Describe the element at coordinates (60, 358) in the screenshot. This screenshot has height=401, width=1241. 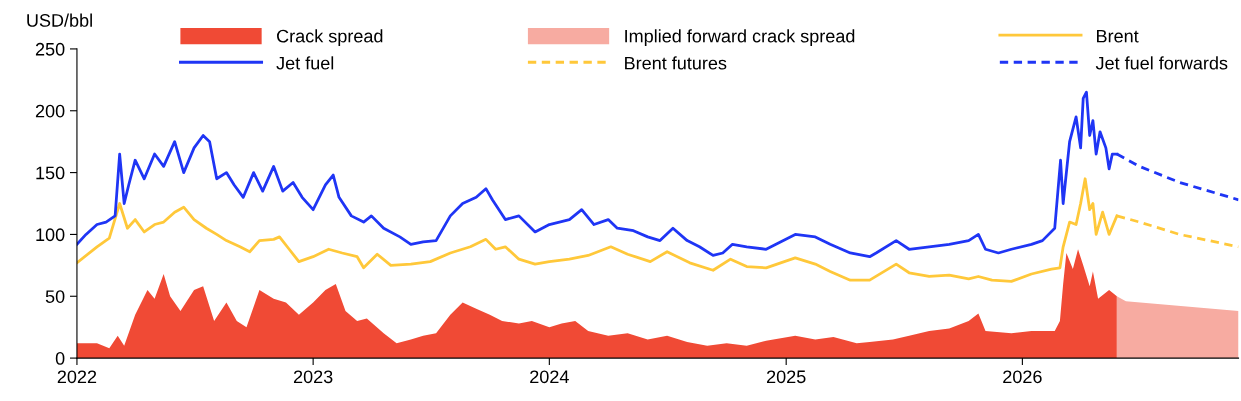
I see `y-tick-label: 0` at that location.